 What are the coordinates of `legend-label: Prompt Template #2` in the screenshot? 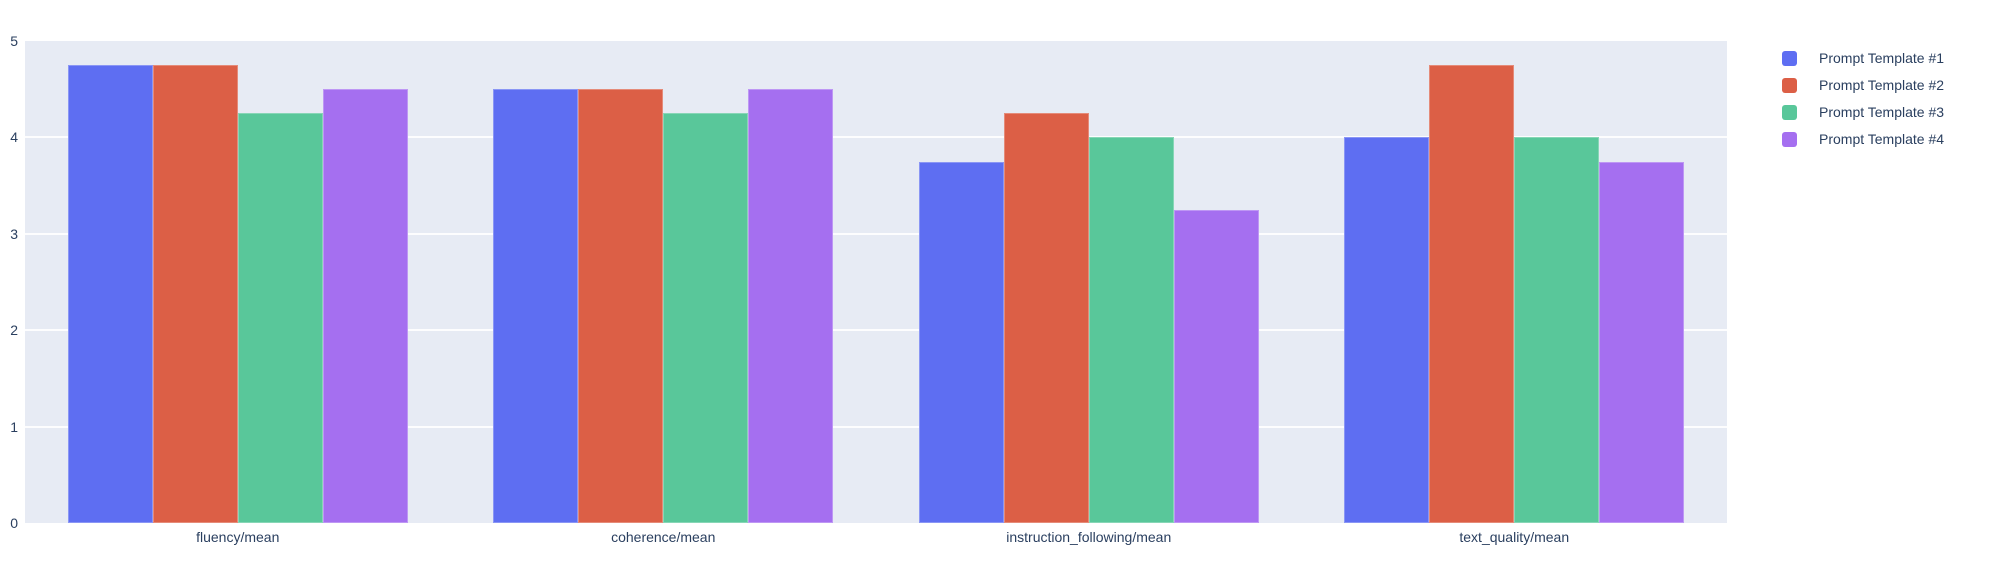 It's located at (1882, 85).